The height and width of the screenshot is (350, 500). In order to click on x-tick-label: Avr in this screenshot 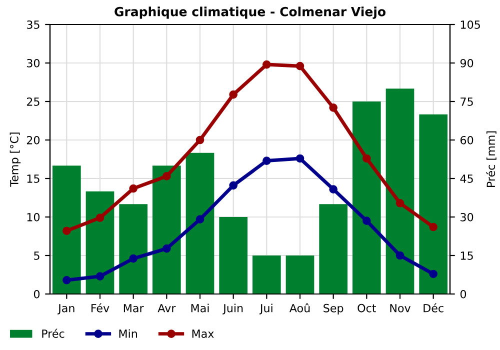, I will do `click(167, 308)`.